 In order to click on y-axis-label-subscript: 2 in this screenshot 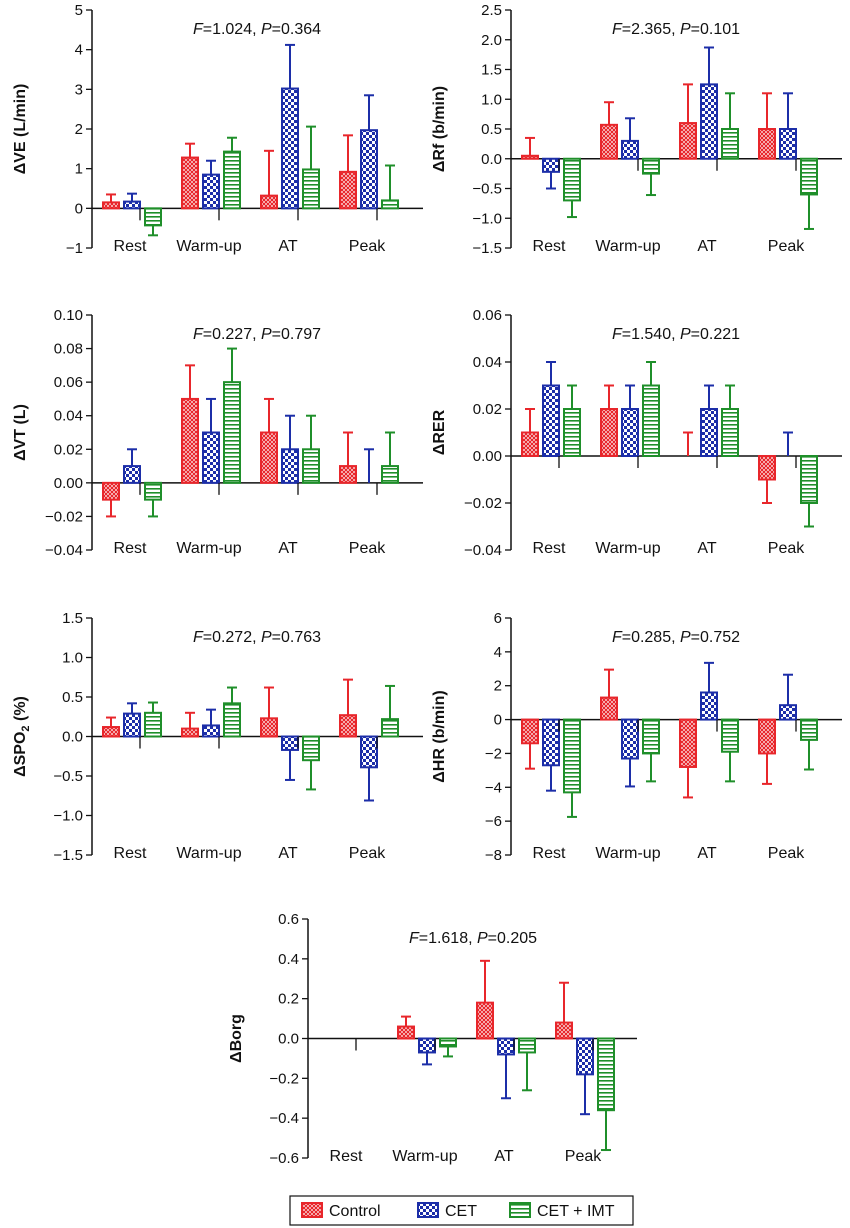, I will do `click(26, 728)`.